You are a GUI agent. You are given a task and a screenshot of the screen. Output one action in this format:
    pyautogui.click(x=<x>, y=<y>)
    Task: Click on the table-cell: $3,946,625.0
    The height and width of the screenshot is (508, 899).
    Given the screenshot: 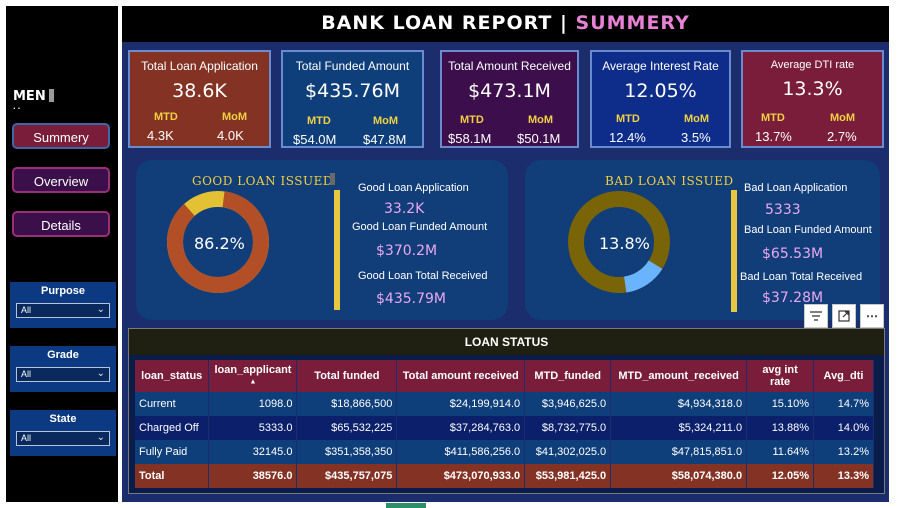 What is the action you would take?
    pyautogui.click(x=568, y=404)
    